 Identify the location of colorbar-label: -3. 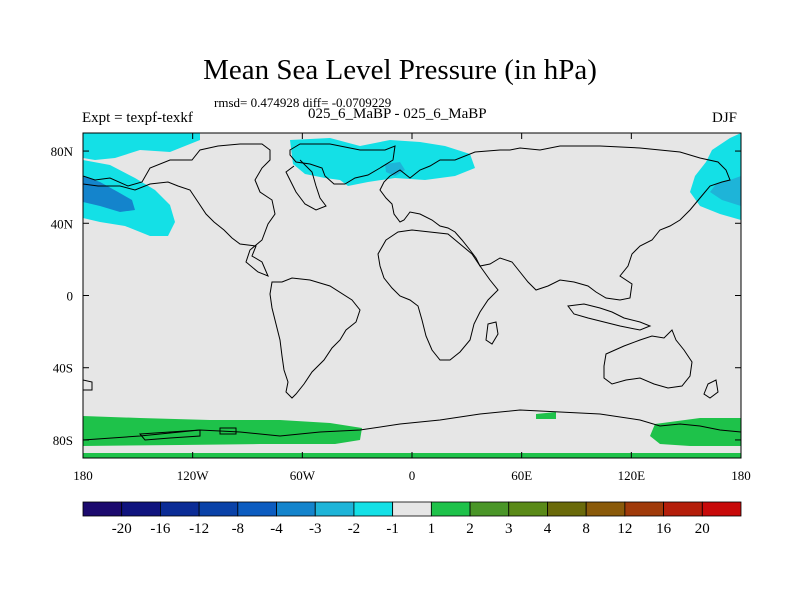
(315, 529).